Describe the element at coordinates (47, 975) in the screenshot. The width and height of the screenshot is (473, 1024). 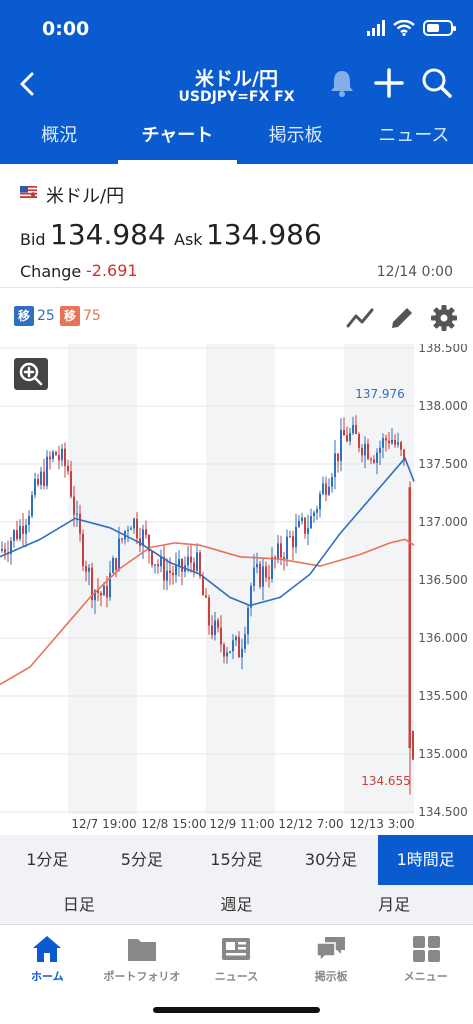
I see `nav-home: ホーム` at that location.